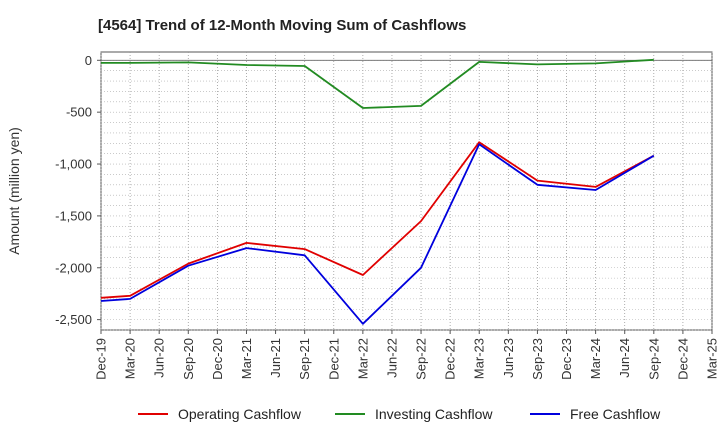 This screenshot has height=440, width=720. Describe the element at coordinates (362, 358) in the screenshot. I see `x-tick-label: Mar-22` at that location.